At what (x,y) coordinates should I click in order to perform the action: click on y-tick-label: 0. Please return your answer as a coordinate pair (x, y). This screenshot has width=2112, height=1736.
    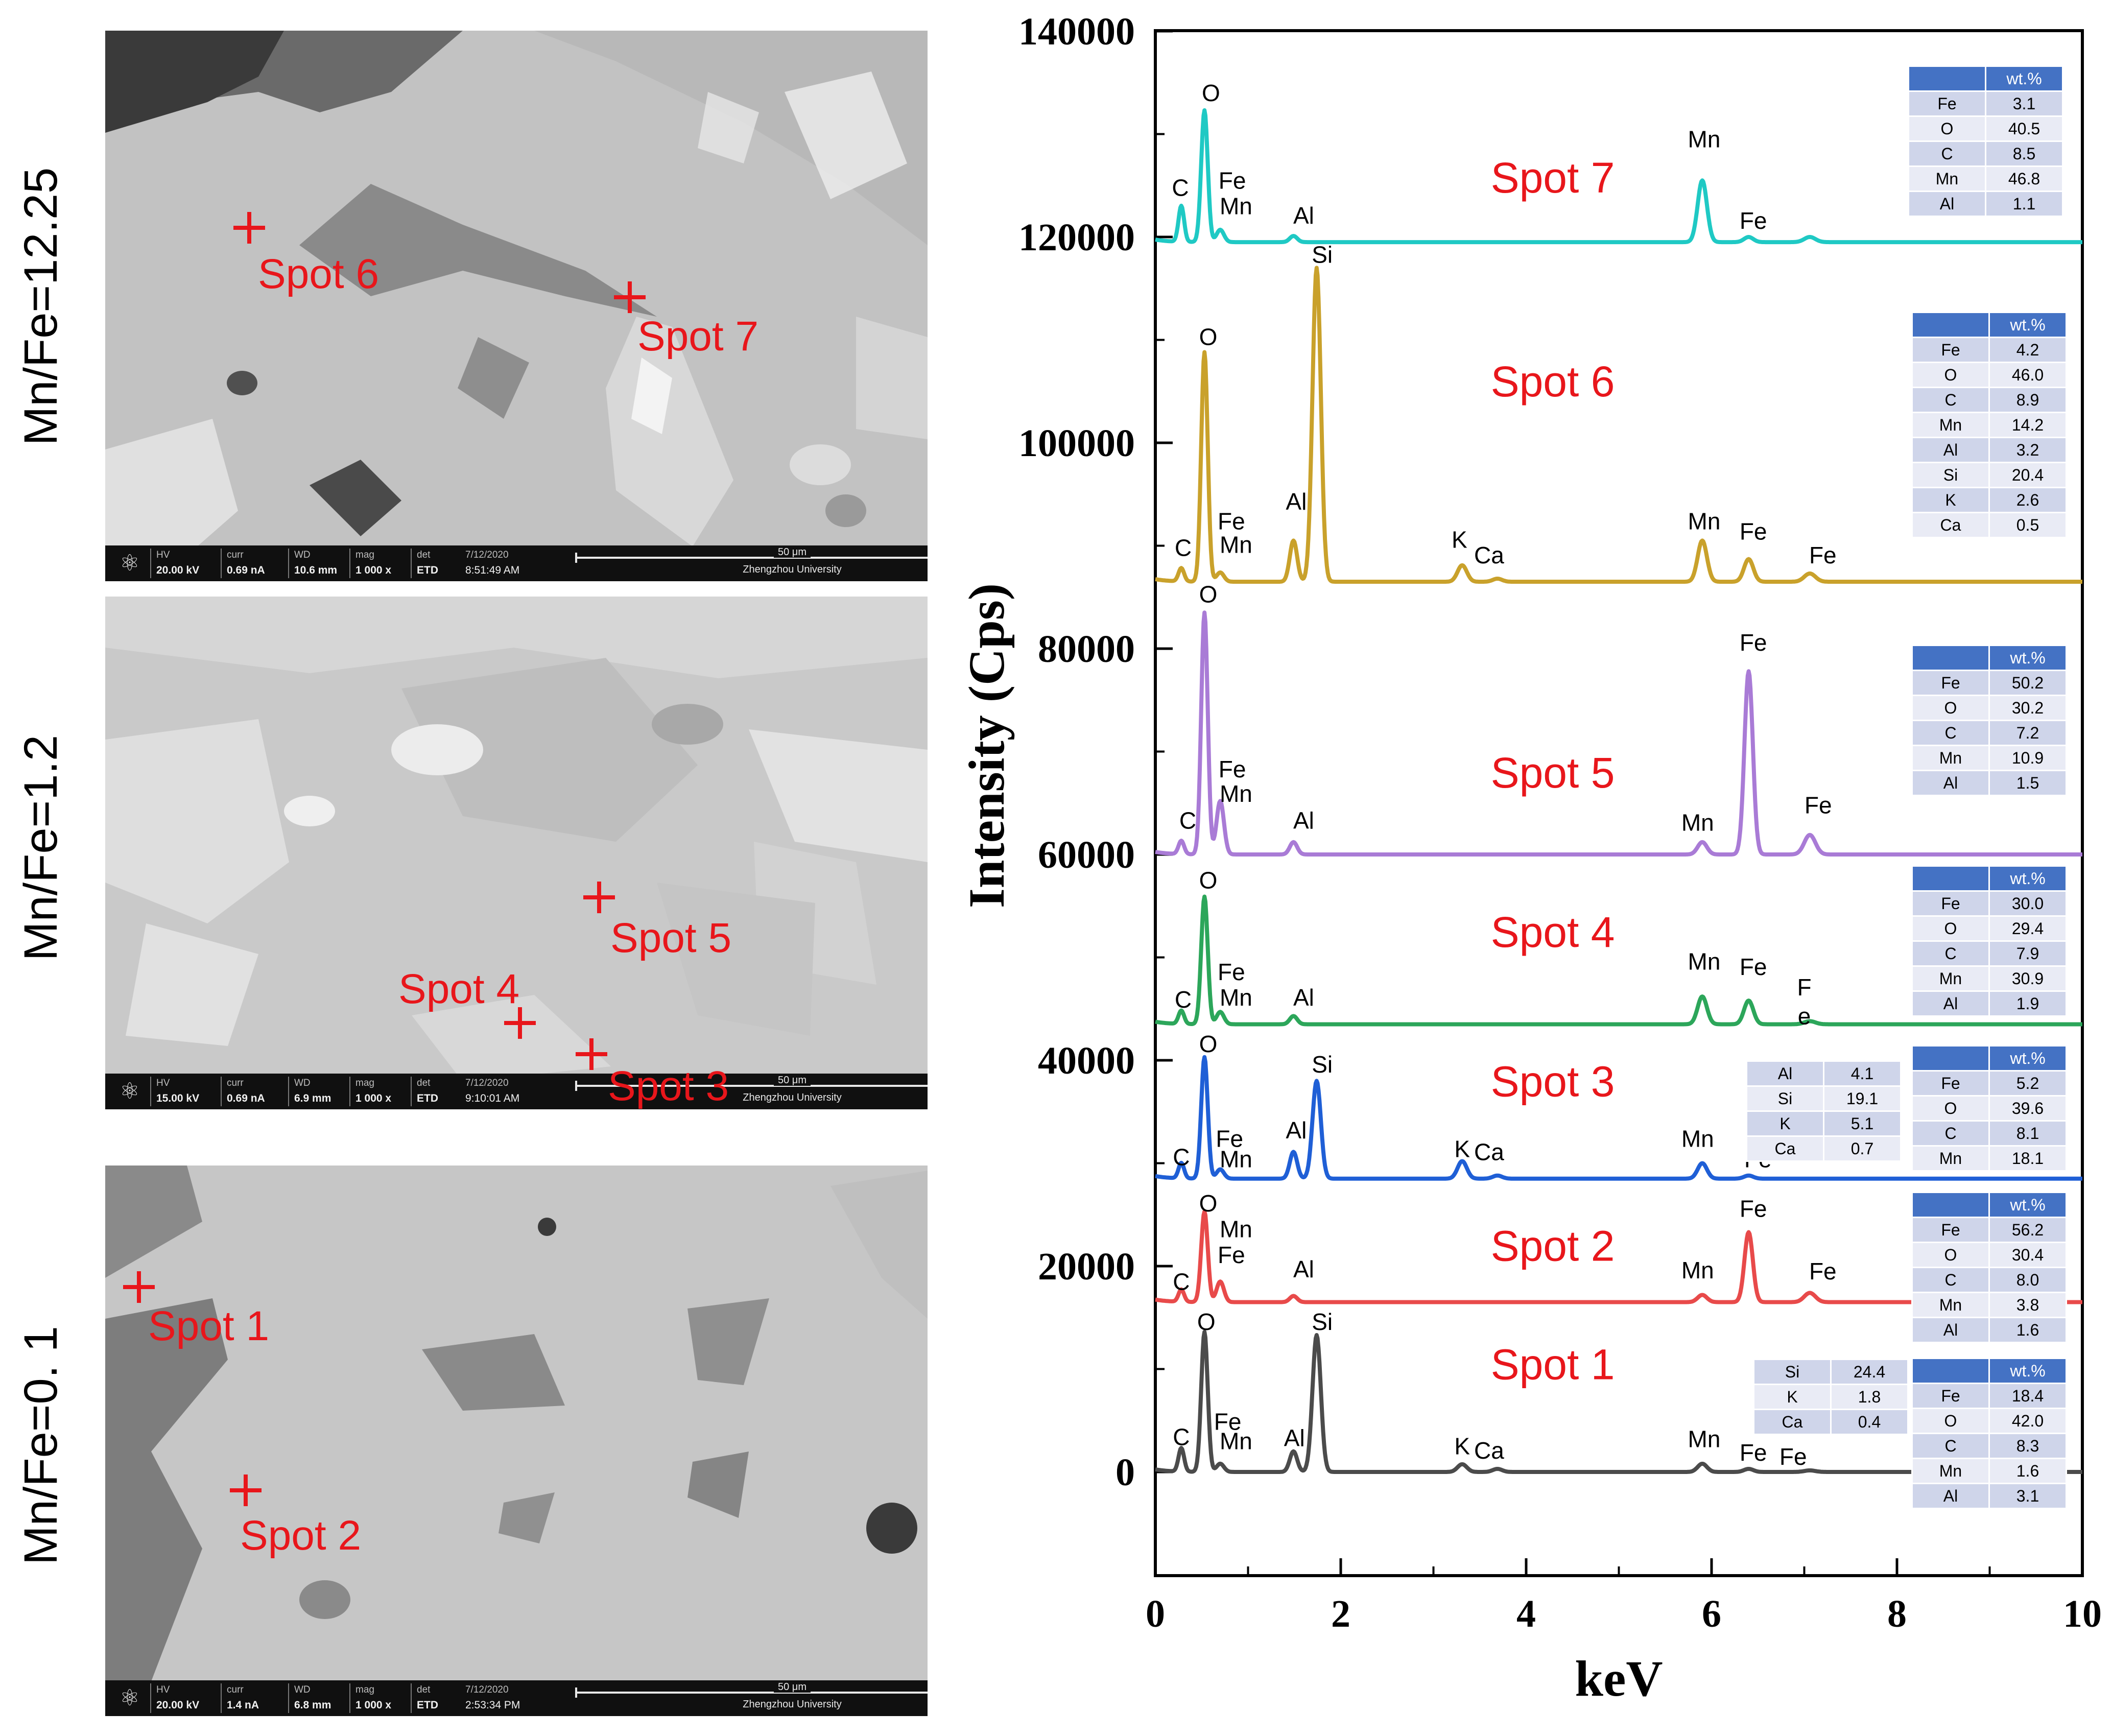
    Looking at the image, I should click on (1125, 1473).